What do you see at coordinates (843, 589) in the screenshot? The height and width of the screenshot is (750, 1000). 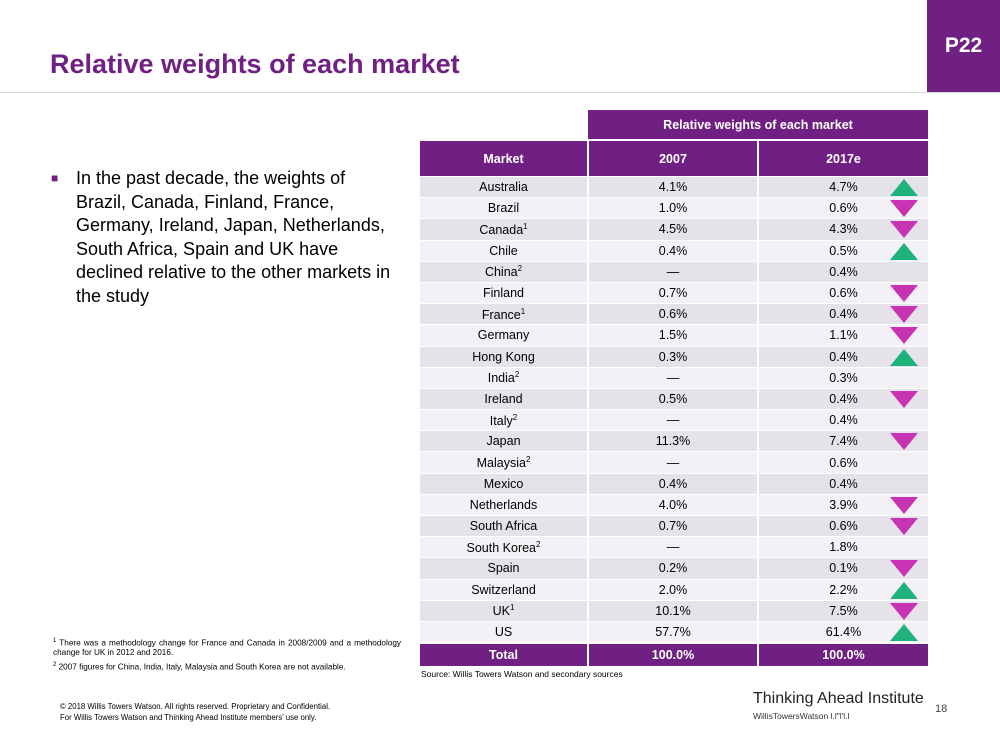 I see `value-2017e: 2.2%` at bounding box center [843, 589].